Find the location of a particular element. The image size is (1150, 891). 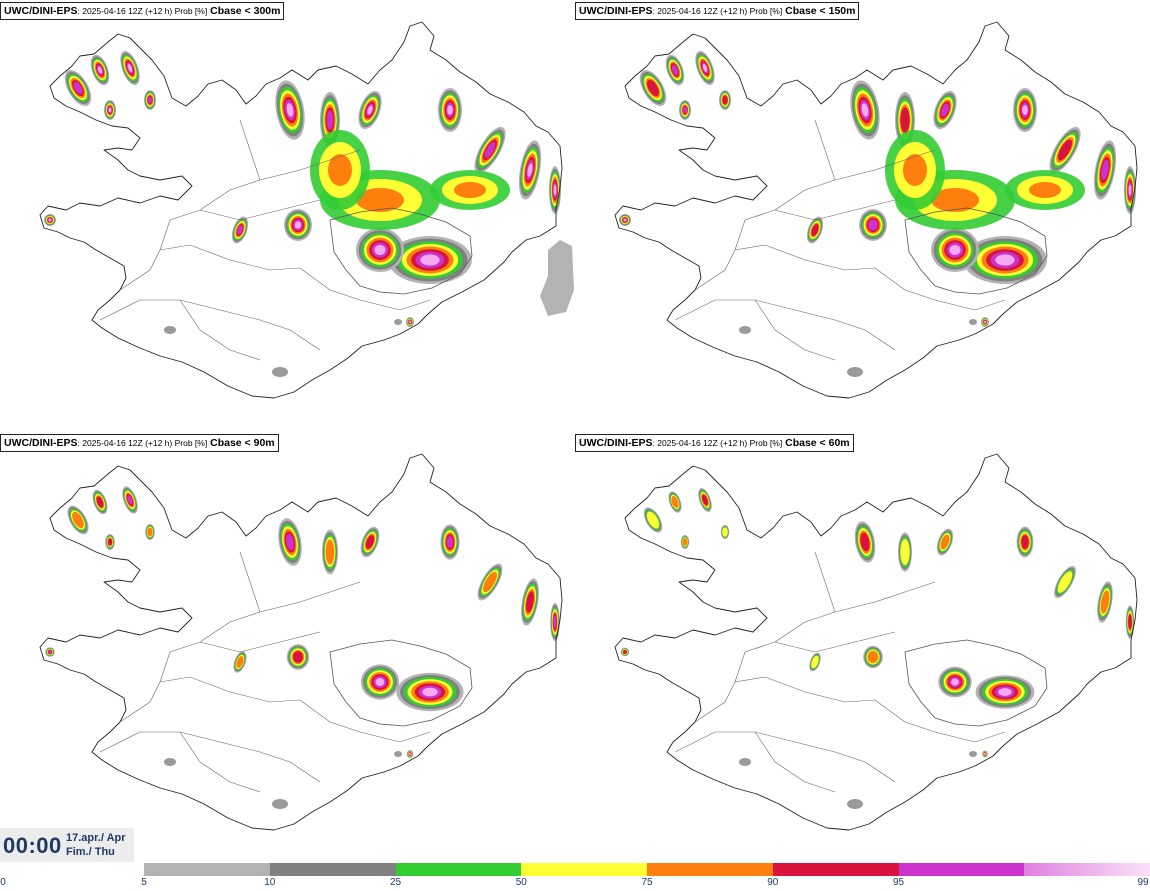

valid-time-box: 00:00 17.apr./ Apr Fim./ Thu is located at coordinates (67, 845).